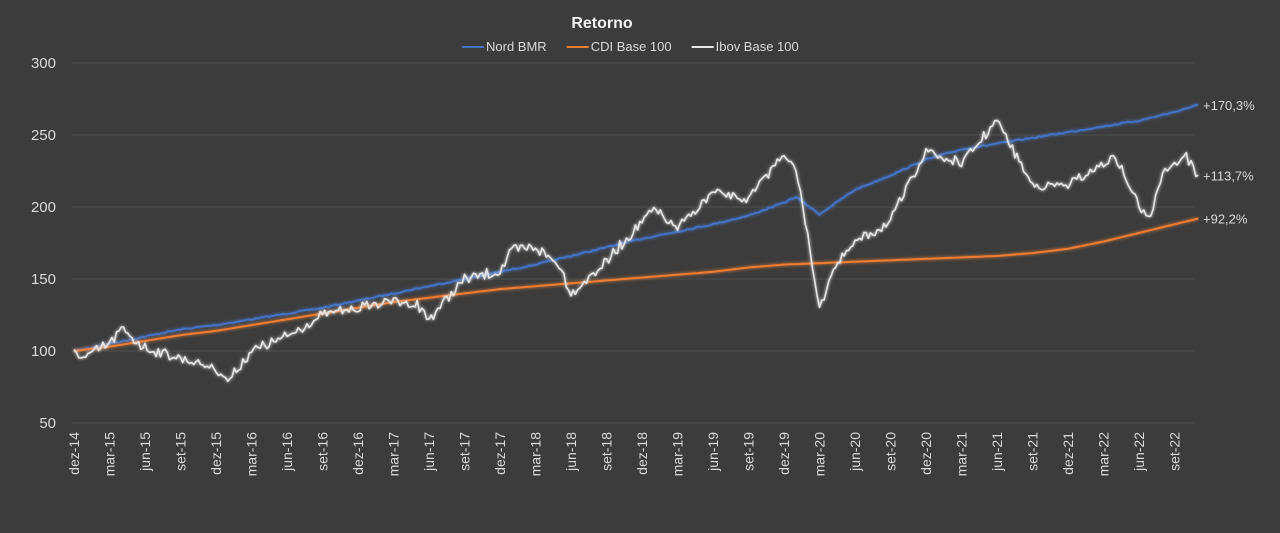 The width and height of the screenshot is (1280, 533). I want to click on x-tick-label: jun-16, so click(287, 452).